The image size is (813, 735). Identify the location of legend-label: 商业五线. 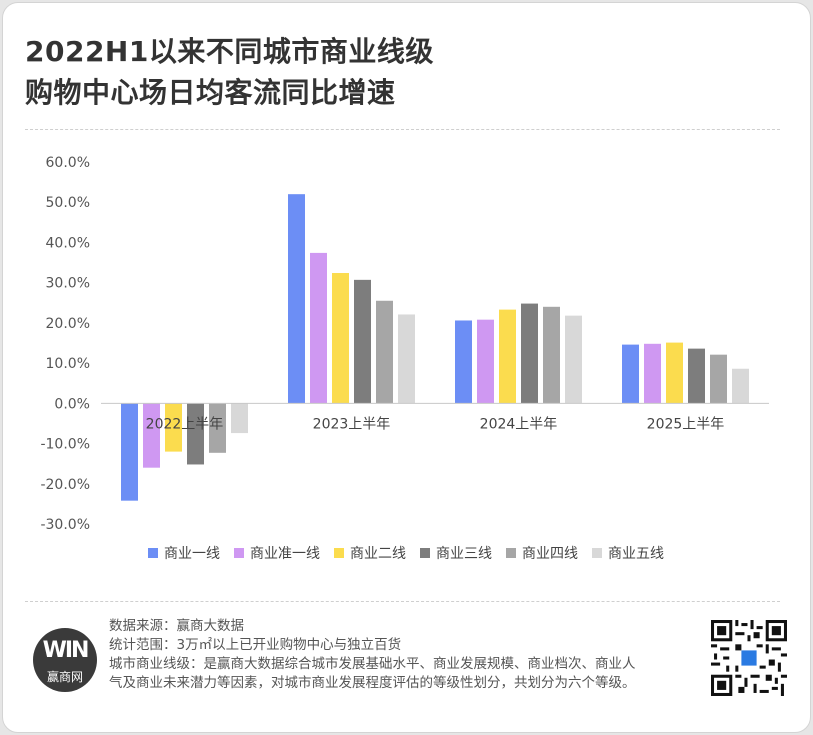
(636, 554).